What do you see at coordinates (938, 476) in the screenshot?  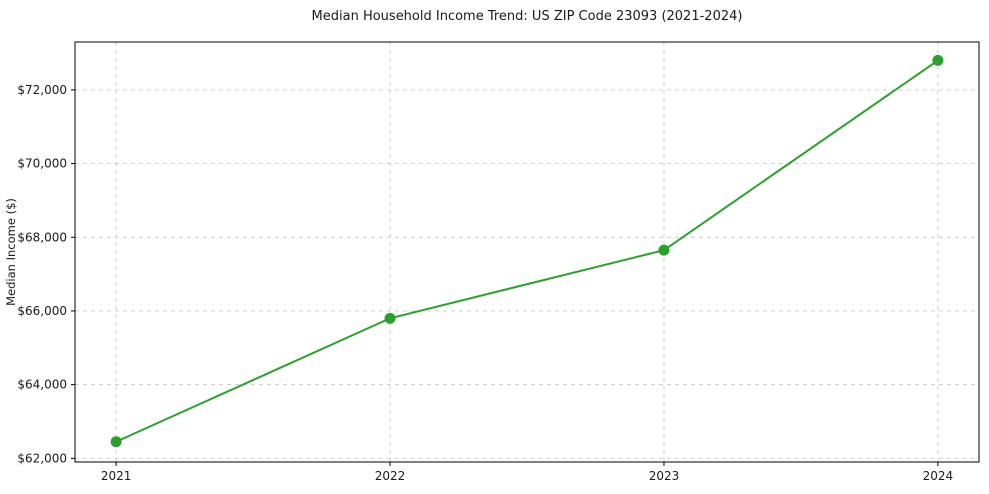 I see `x-tick-label: 2024` at bounding box center [938, 476].